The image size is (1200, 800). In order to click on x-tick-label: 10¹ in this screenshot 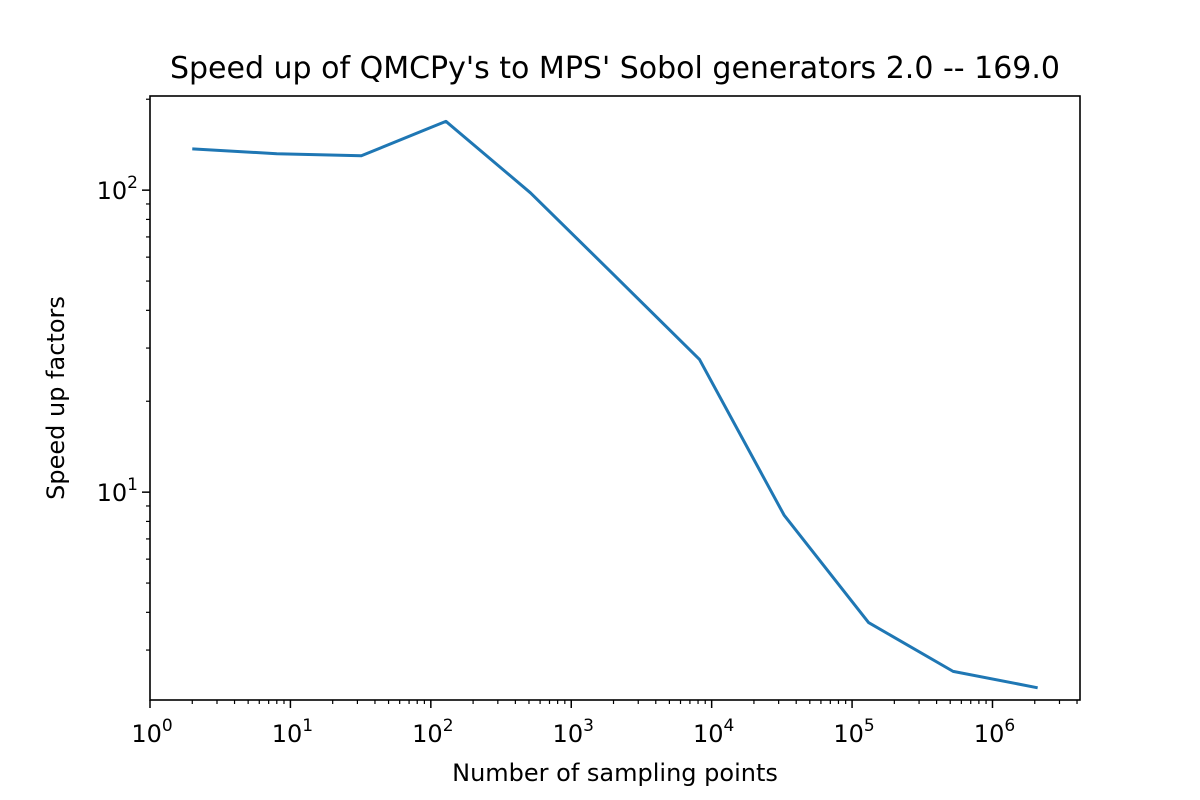, I will do `click(292, 732)`.